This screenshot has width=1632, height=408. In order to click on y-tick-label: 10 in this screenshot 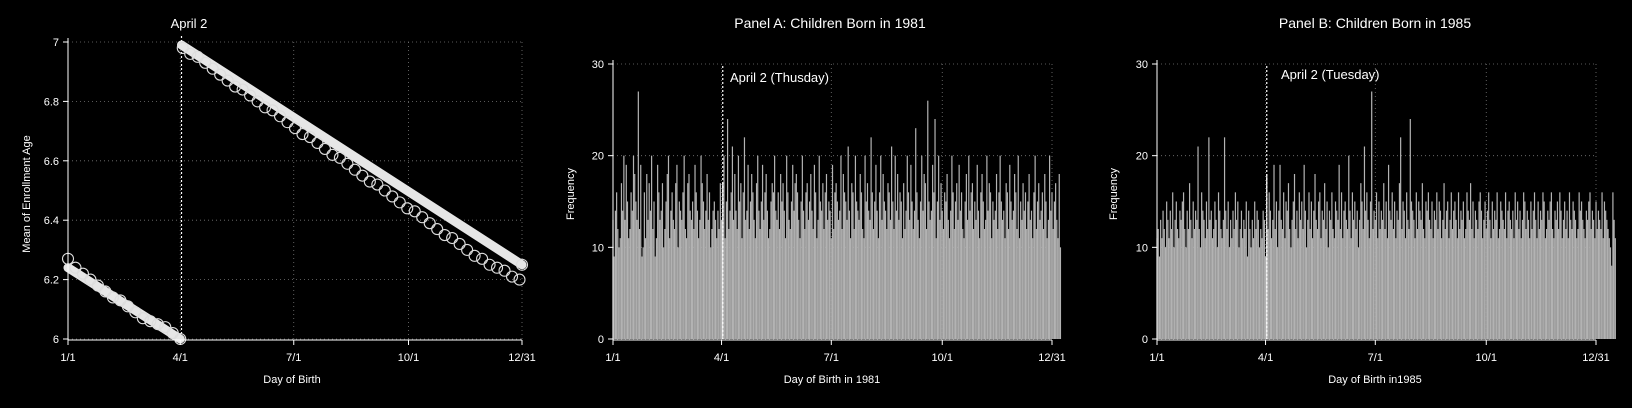, I will do `click(1142, 248)`.